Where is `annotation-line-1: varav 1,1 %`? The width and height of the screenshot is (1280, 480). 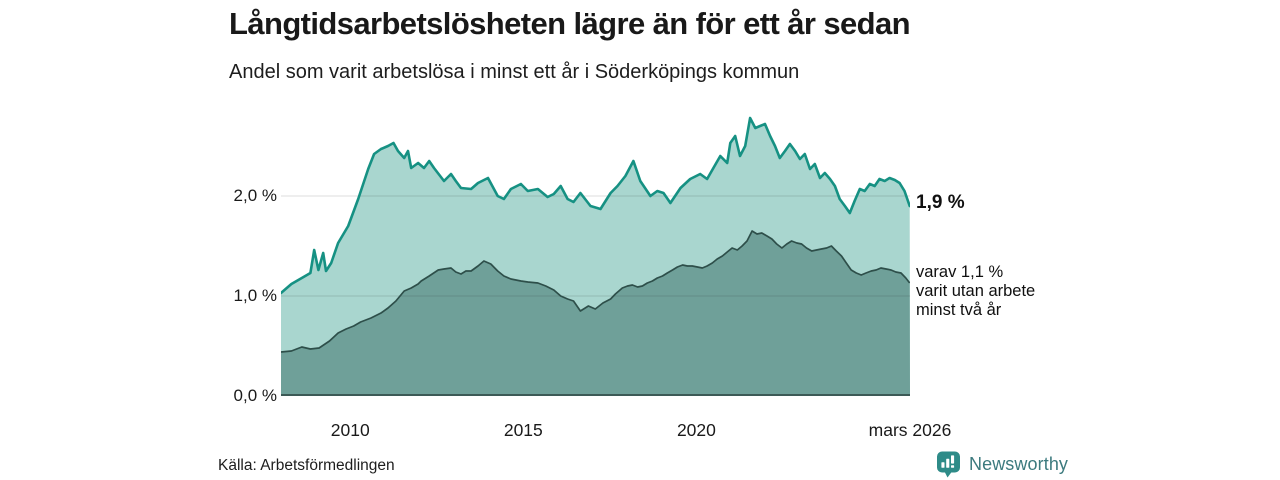
annotation-line-1: varav 1,1 % is located at coordinates (960, 272).